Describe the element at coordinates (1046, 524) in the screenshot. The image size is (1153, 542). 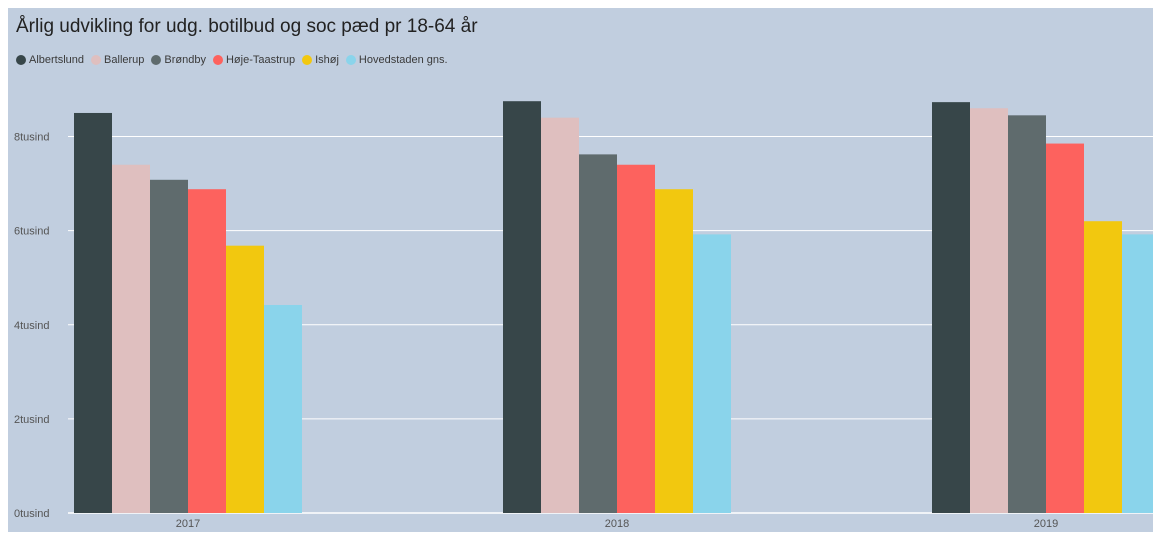
I see `x-tick-label: 2019` at that location.